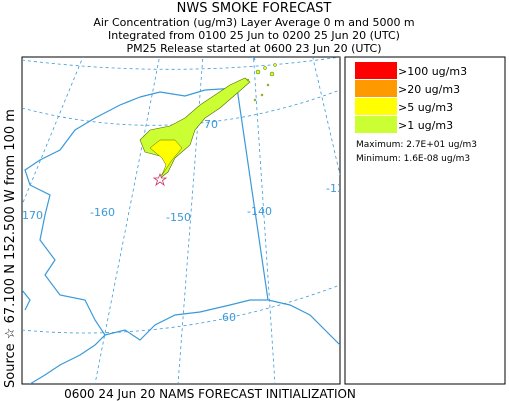  What do you see at coordinates (259, 211) in the screenshot?
I see `lon-label: -140` at bounding box center [259, 211].